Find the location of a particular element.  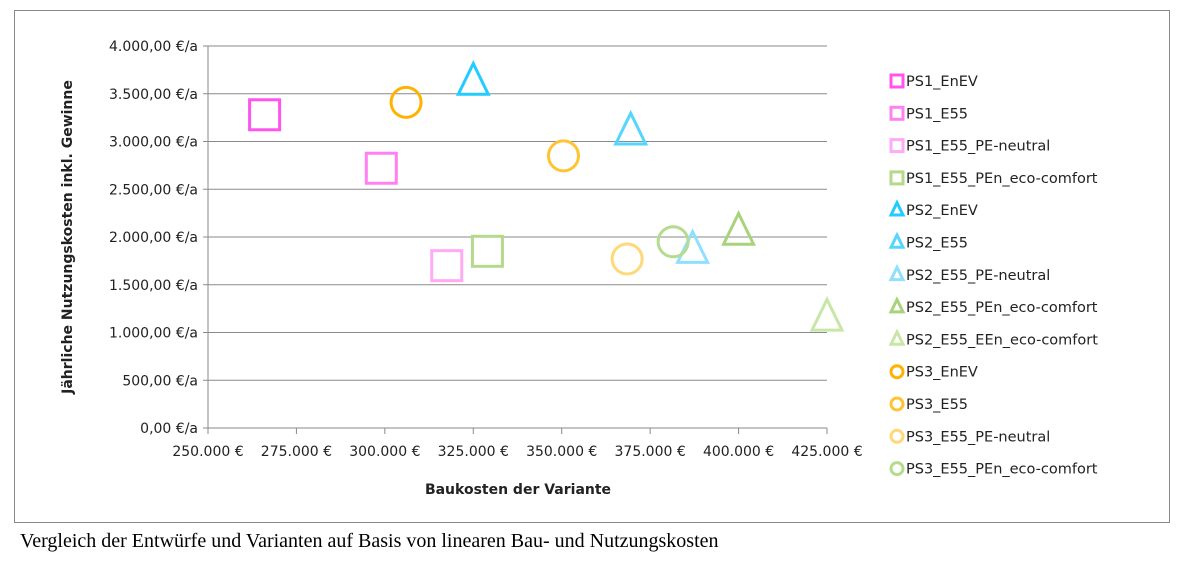

legend-label: PS3_E55_PEn_eco-comfort is located at coordinates (1002, 470).